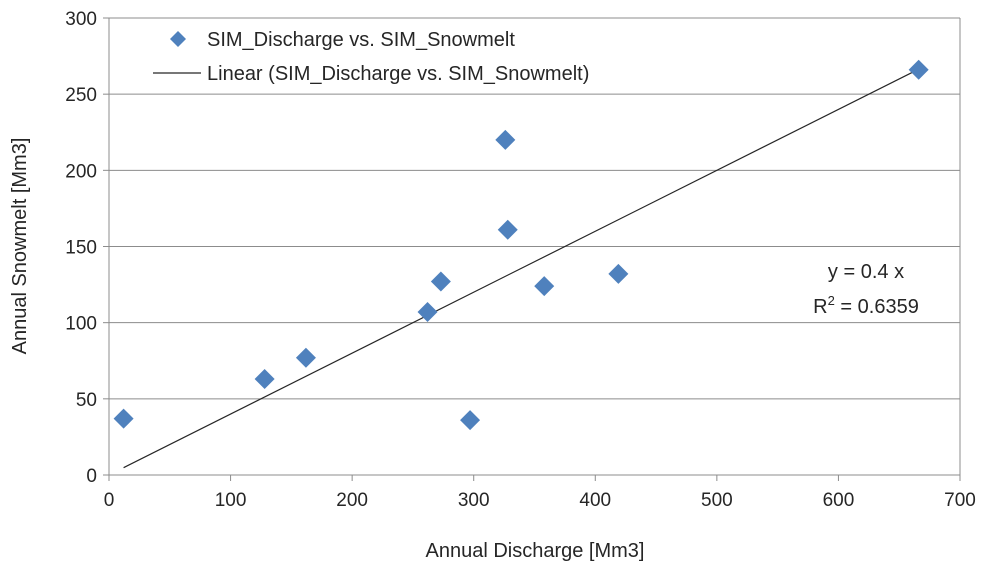 The width and height of the screenshot is (981, 565). What do you see at coordinates (81, 171) in the screenshot?
I see `y-tick-label: 200` at bounding box center [81, 171].